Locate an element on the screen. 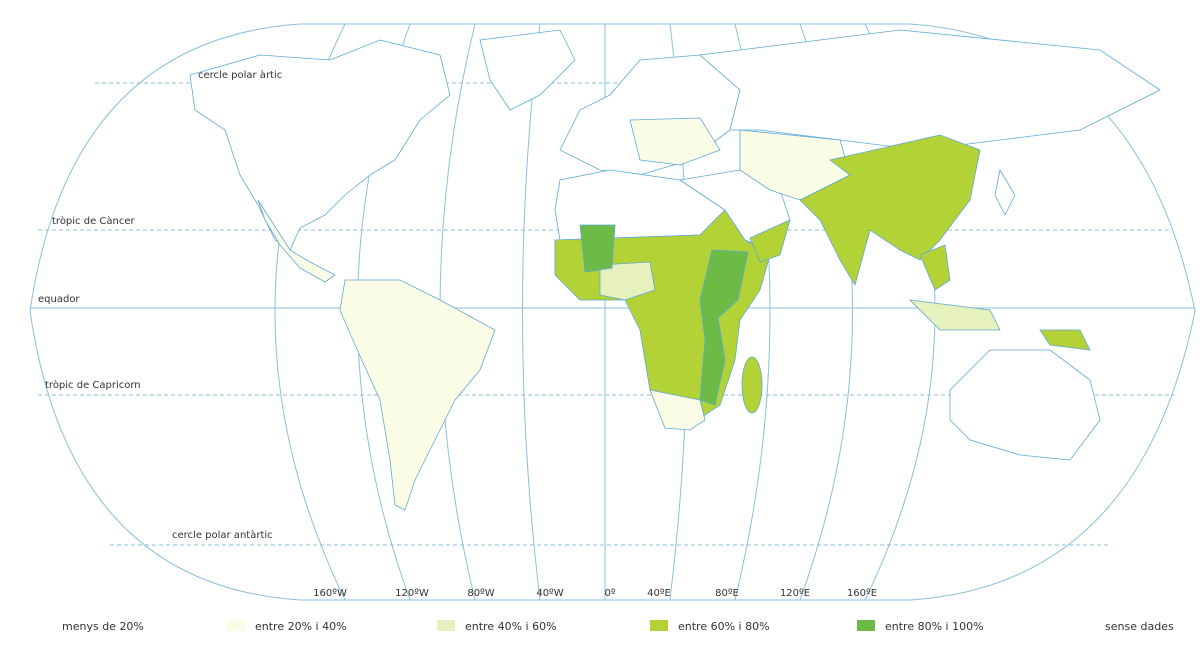 This screenshot has height=646, width=1200. east-africa is located at coordinates (724, 327).